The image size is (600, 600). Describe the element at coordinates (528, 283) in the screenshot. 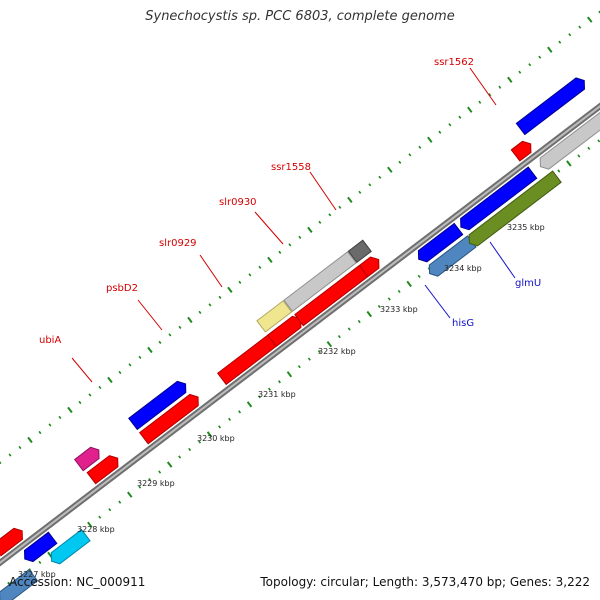

I see `label-glmU: glmU` at that location.